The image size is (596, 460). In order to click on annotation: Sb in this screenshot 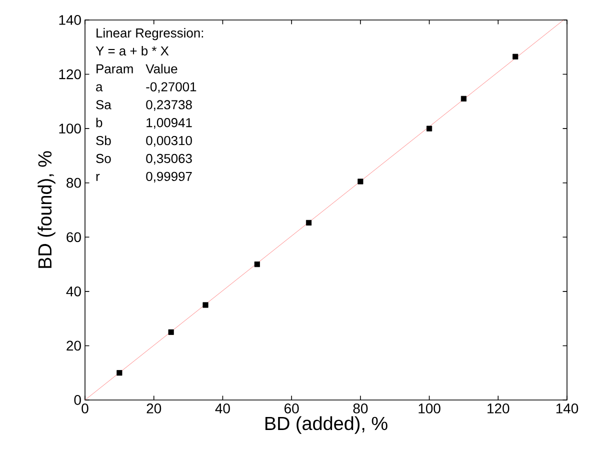, I will do `click(103, 141)`.